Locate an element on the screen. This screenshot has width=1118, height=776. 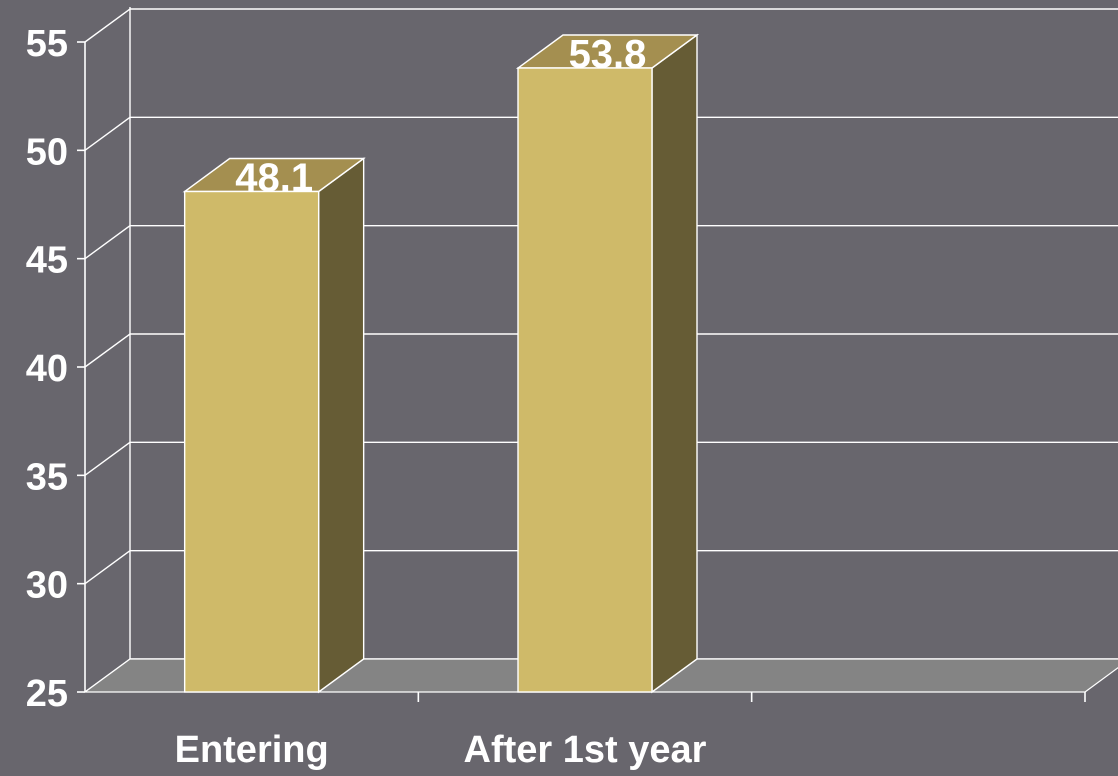
bar-data-label: 48.1 is located at coordinates (274, 178).